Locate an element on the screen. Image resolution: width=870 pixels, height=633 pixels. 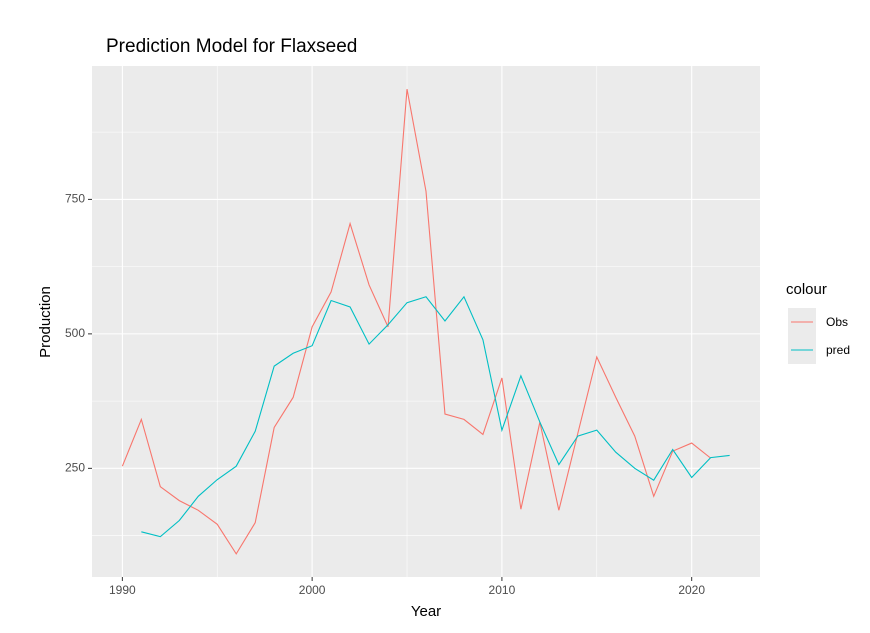
legend: Obs pred is located at coordinates (819, 336).